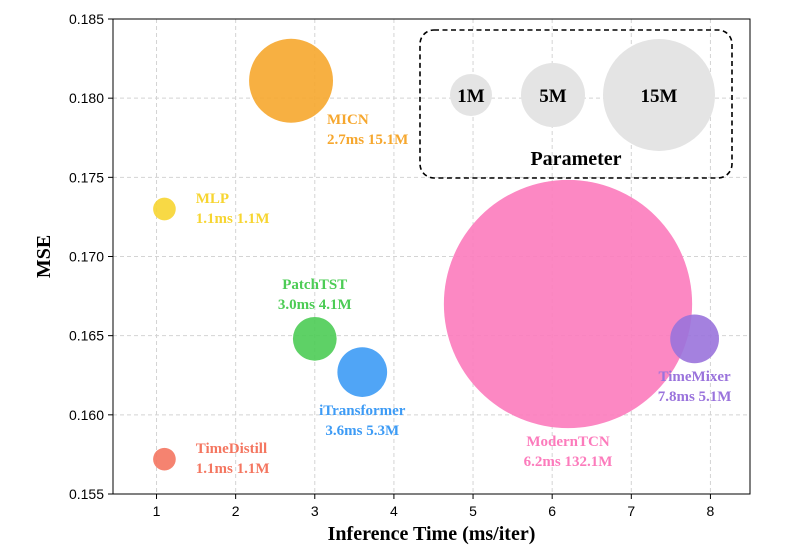 The image size is (790, 552). I want to click on point-detail-label: 3.6ms 5.3M, so click(362, 431).